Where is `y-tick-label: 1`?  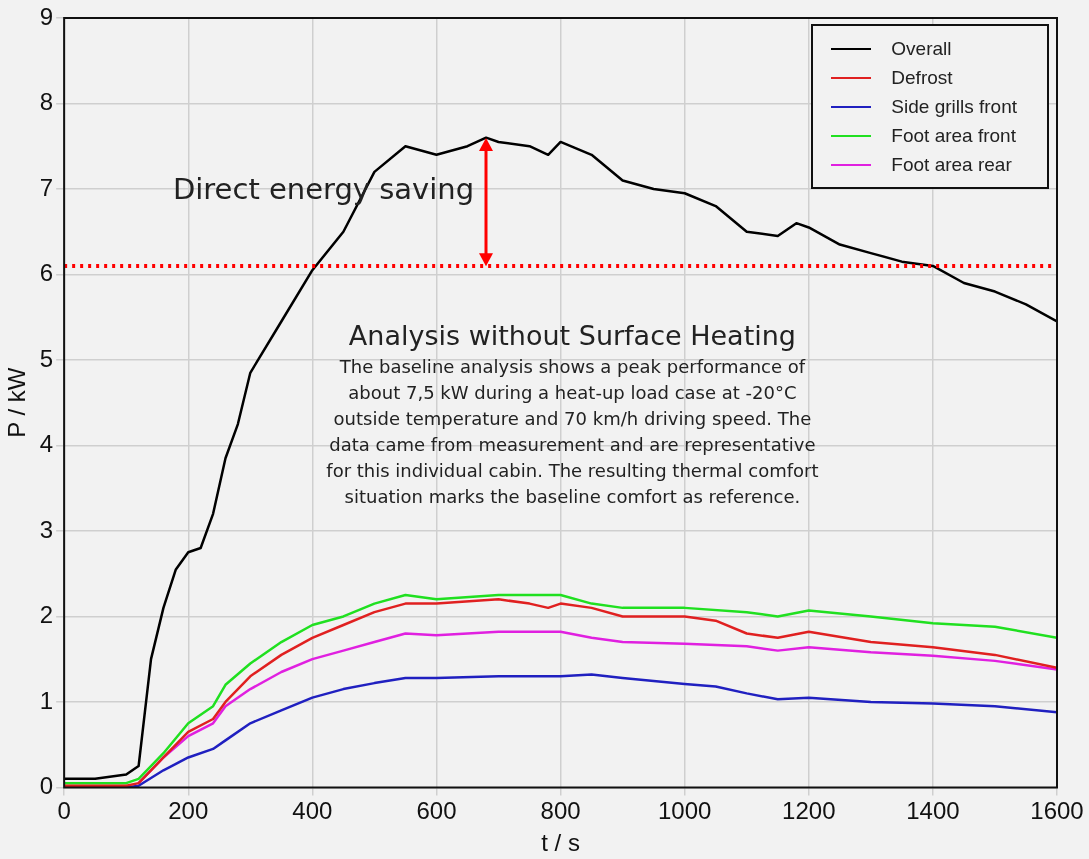
y-tick-label: 1 is located at coordinates (46, 700).